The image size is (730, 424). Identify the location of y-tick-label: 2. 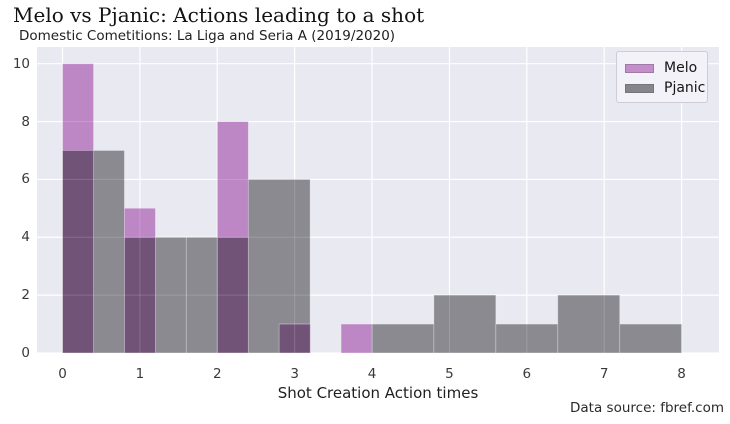
(25, 295).